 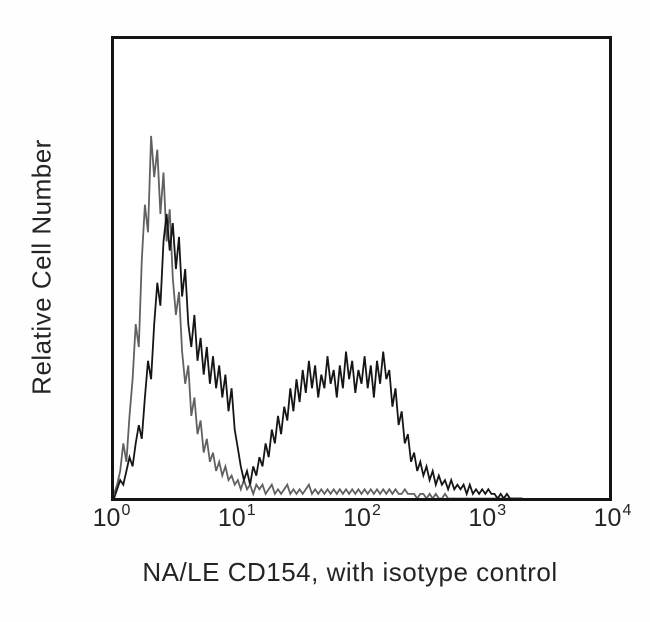 What do you see at coordinates (487, 516) in the screenshot?
I see `x-tick-label-10e3: 10³` at bounding box center [487, 516].